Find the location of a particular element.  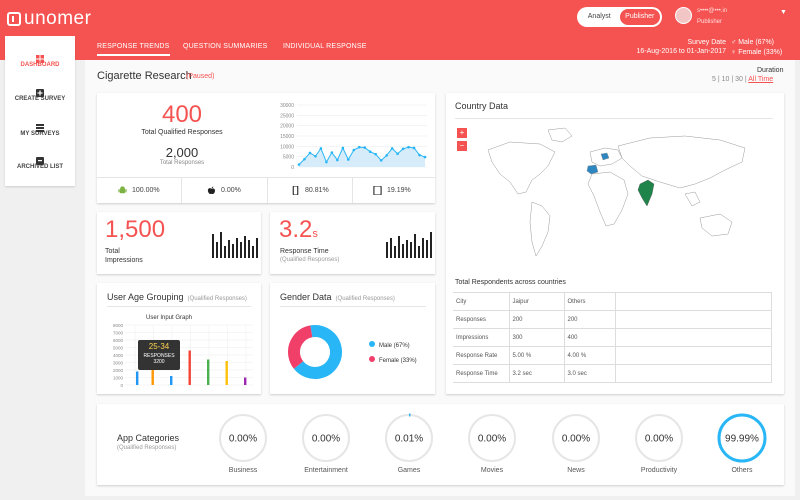

table-cell: 4.00 % is located at coordinates (590, 355).